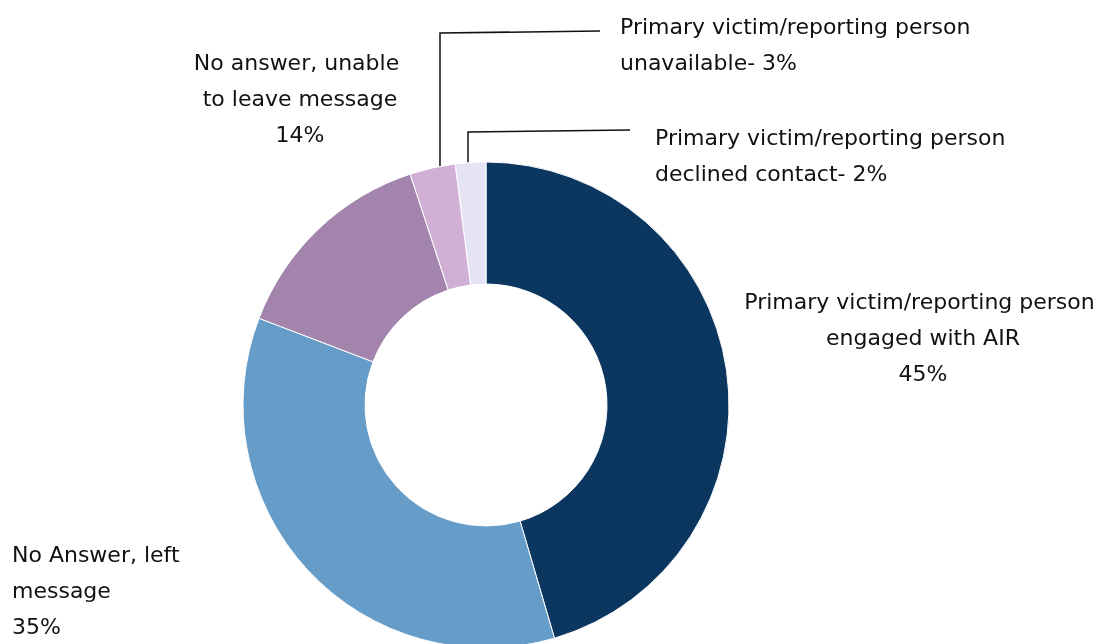 The image size is (1099, 644). What do you see at coordinates (923, 373) in the screenshot?
I see `data-label: 45%` at bounding box center [923, 373].